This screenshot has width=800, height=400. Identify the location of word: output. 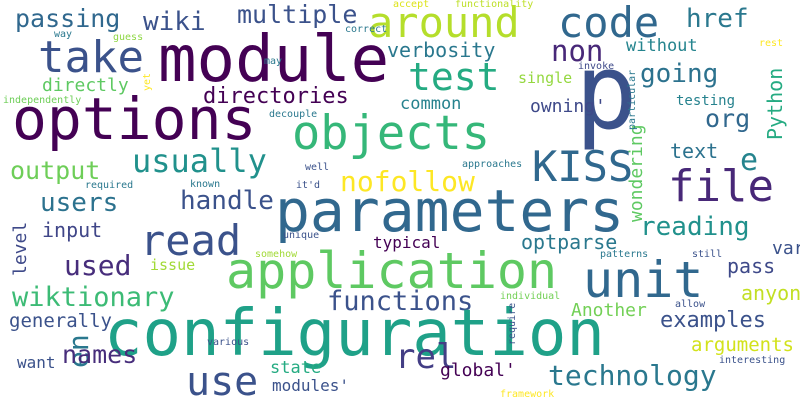
(55, 170).